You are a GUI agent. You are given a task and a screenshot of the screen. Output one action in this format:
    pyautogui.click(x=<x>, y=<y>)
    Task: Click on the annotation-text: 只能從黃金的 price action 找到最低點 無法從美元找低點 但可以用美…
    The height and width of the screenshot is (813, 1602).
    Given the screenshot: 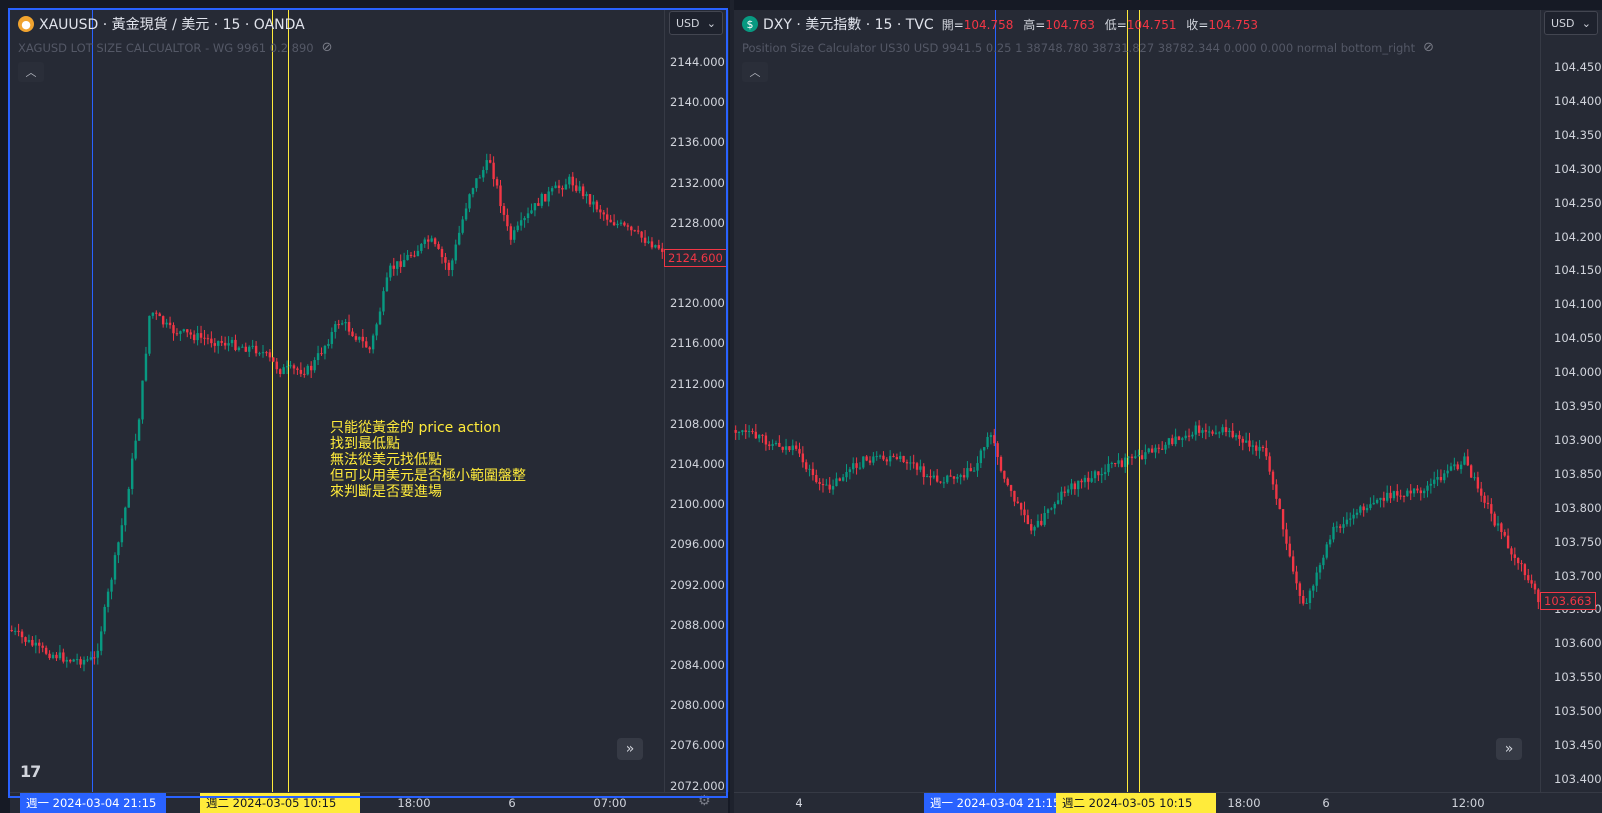 What is the action you would take?
    pyautogui.click(x=428, y=460)
    